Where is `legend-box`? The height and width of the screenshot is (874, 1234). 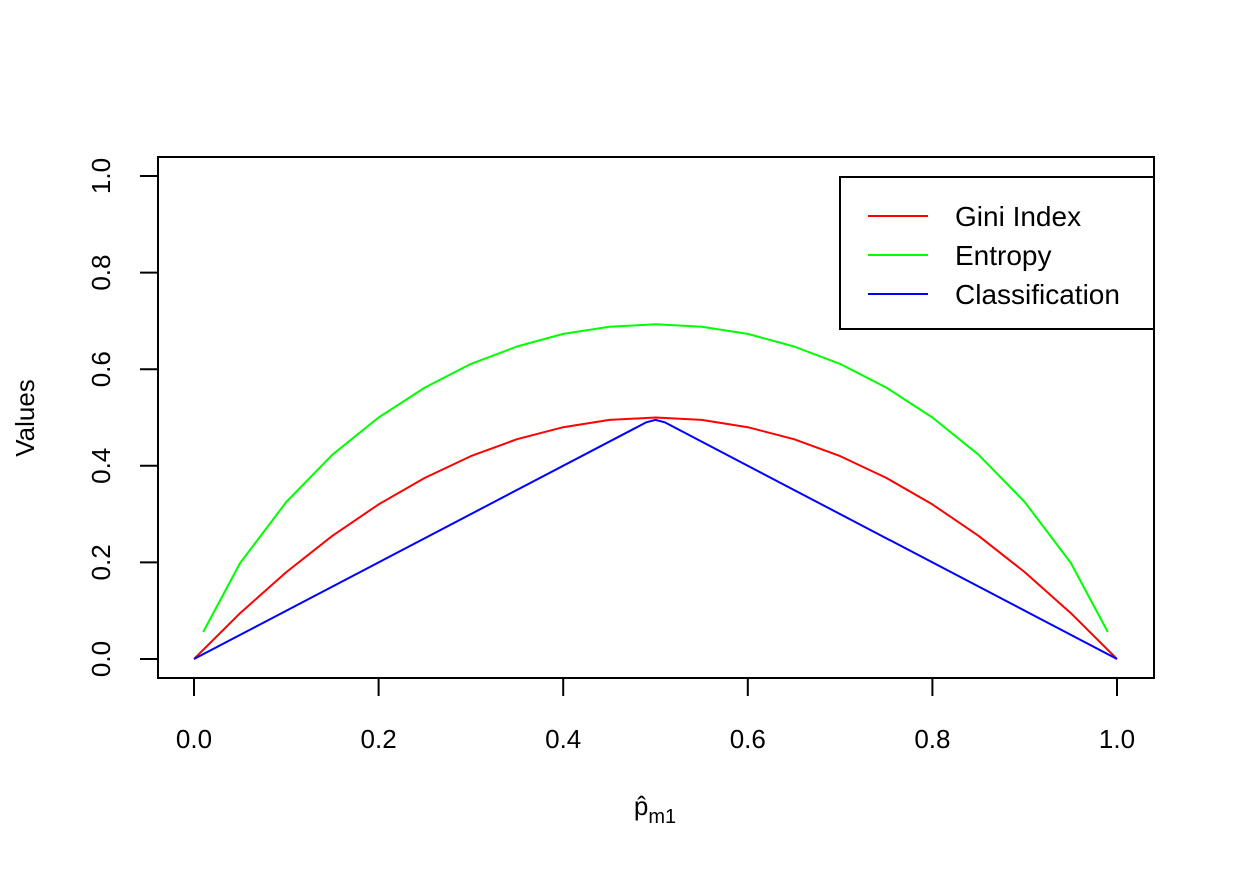 legend-box is located at coordinates (997, 253).